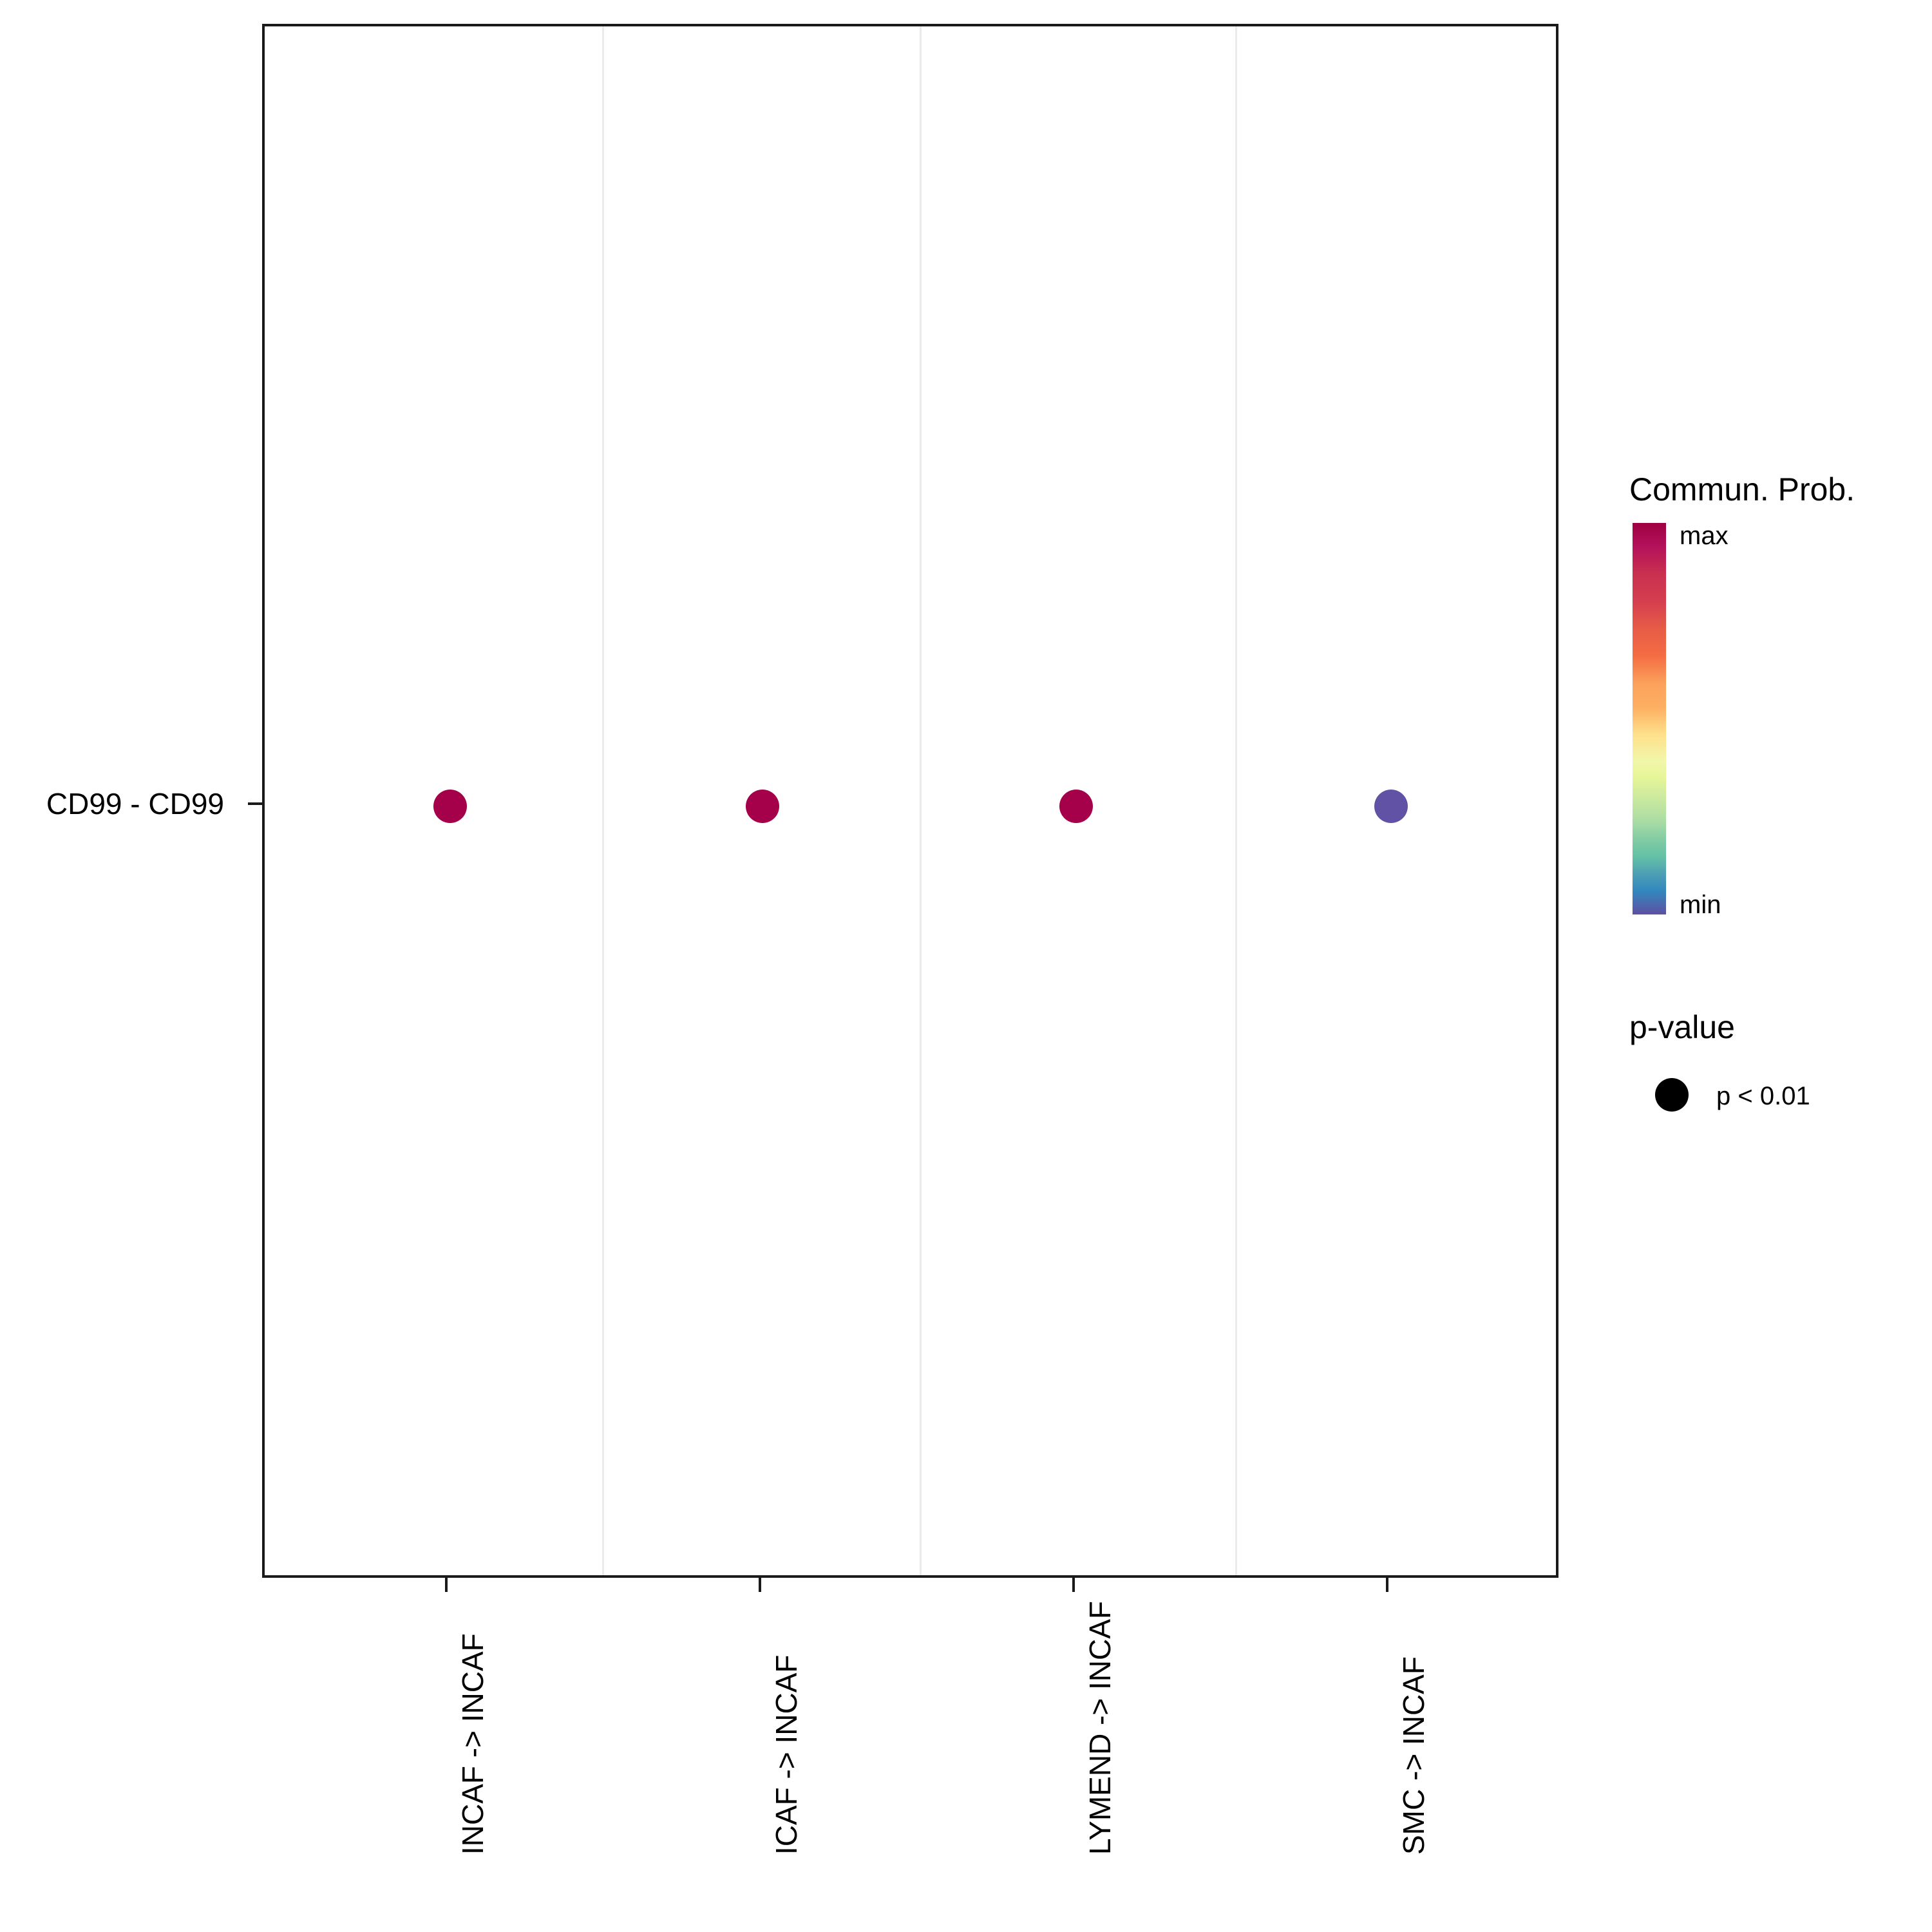 Image resolution: width=1932 pixels, height=1932 pixels. What do you see at coordinates (1100, 1727) in the screenshot?
I see `x-tick-label-lymend-incaf: LYMEND -> INCAF` at bounding box center [1100, 1727].